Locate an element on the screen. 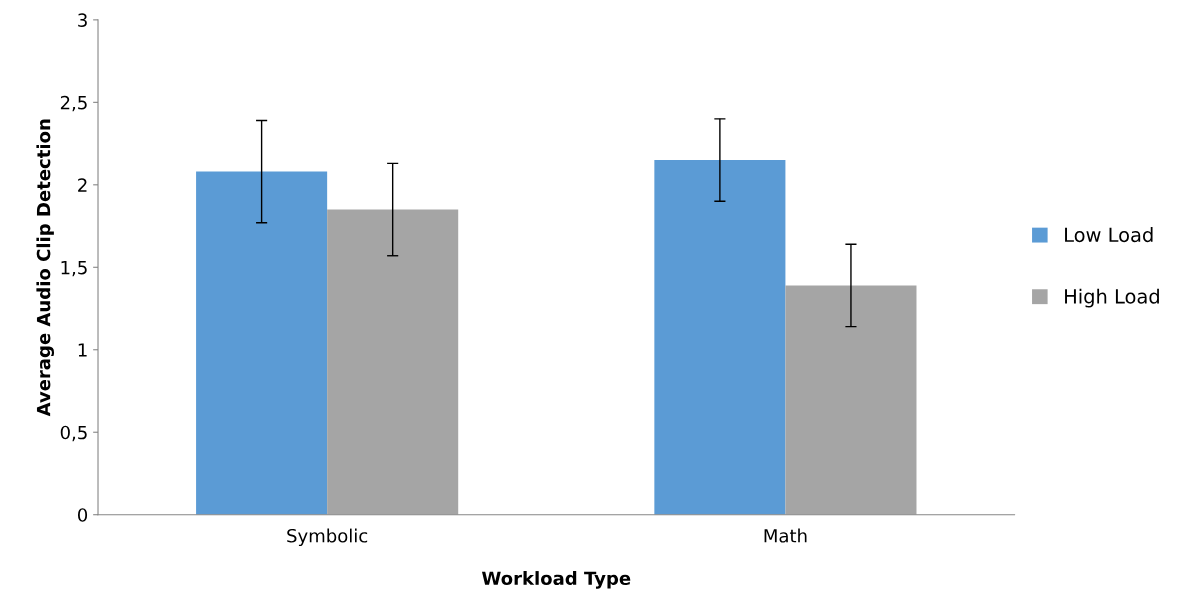 Image resolution: width=1188 pixels, height=602 pixels. y-axis-title: Average Audio Clip Detection is located at coordinates (45, 268).